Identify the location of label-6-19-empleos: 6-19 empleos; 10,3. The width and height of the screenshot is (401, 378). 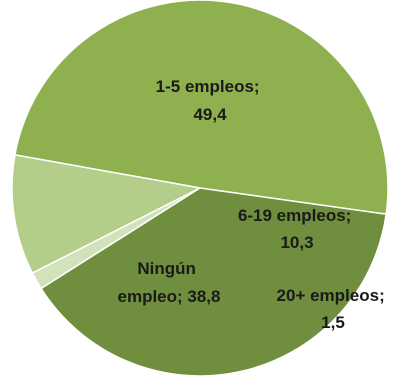
(297, 229).